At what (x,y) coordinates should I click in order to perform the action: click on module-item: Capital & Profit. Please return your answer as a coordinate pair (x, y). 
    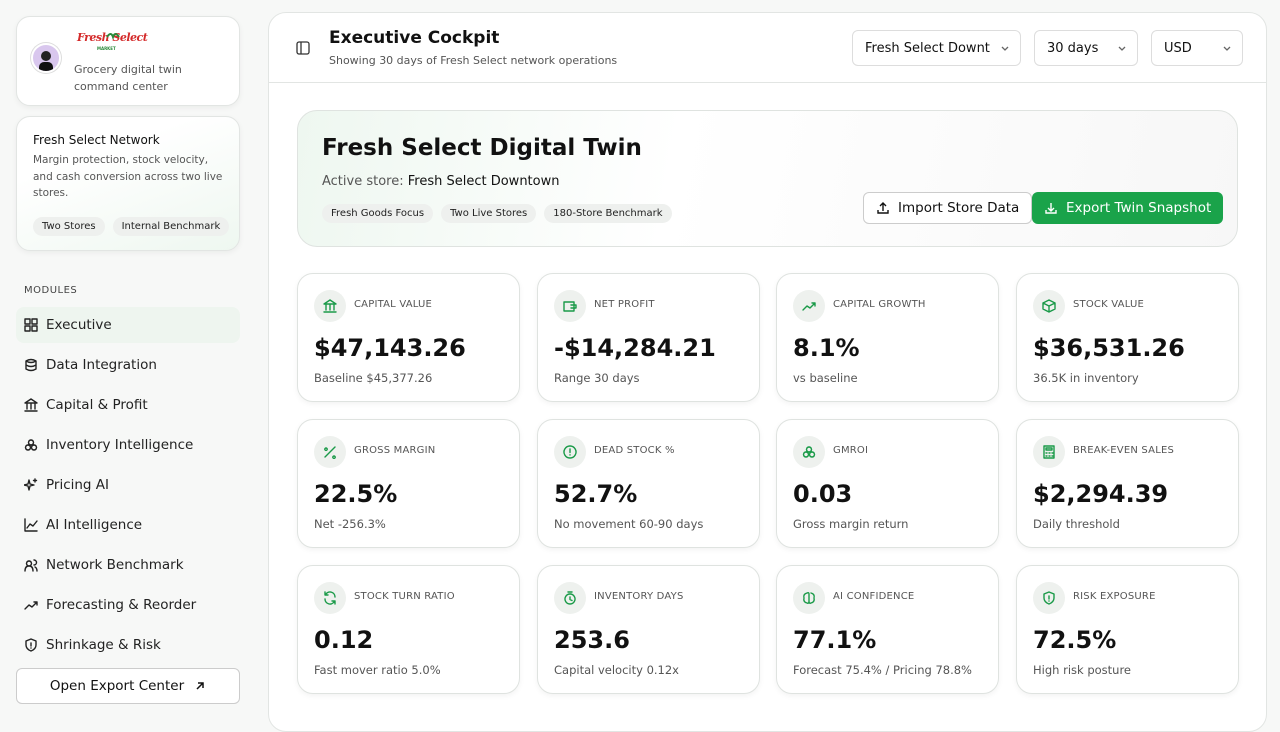
    Looking at the image, I should click on (128, 405).